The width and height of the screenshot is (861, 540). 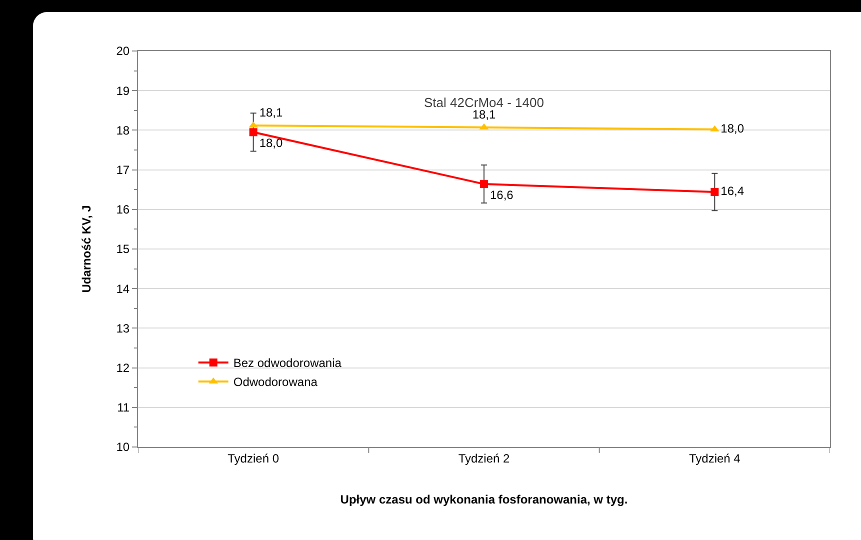 What do you see at coordinates (123, 289) in the screenshot?
I see `y-tick-label: 14` at bounding box center [123, 289].